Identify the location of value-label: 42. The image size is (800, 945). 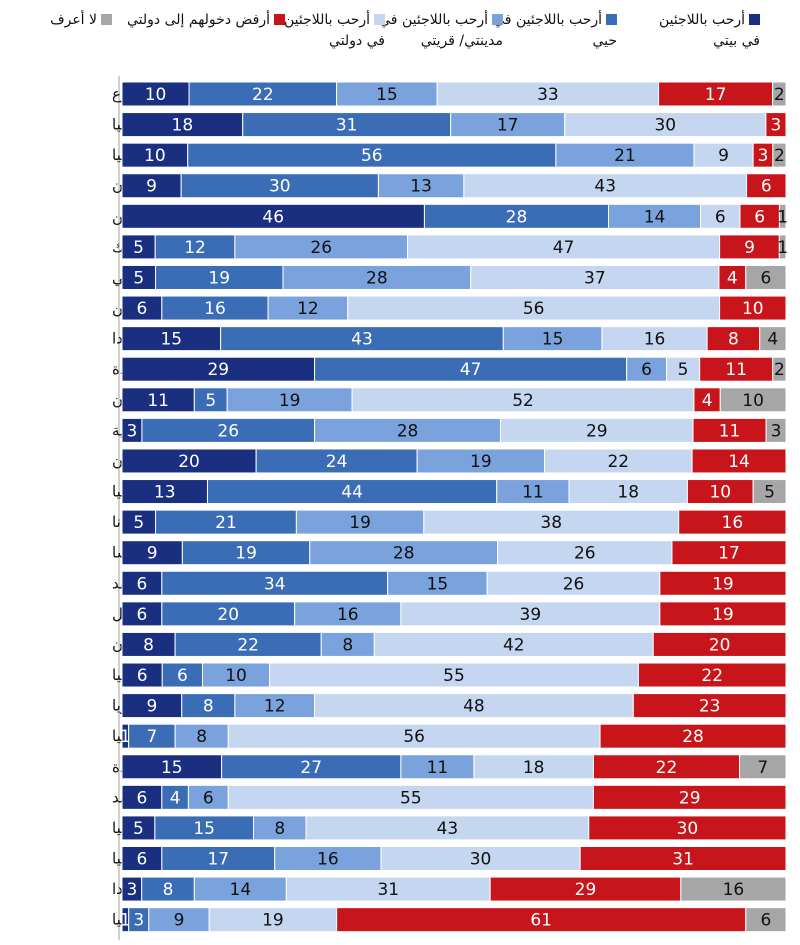
(514, 645).